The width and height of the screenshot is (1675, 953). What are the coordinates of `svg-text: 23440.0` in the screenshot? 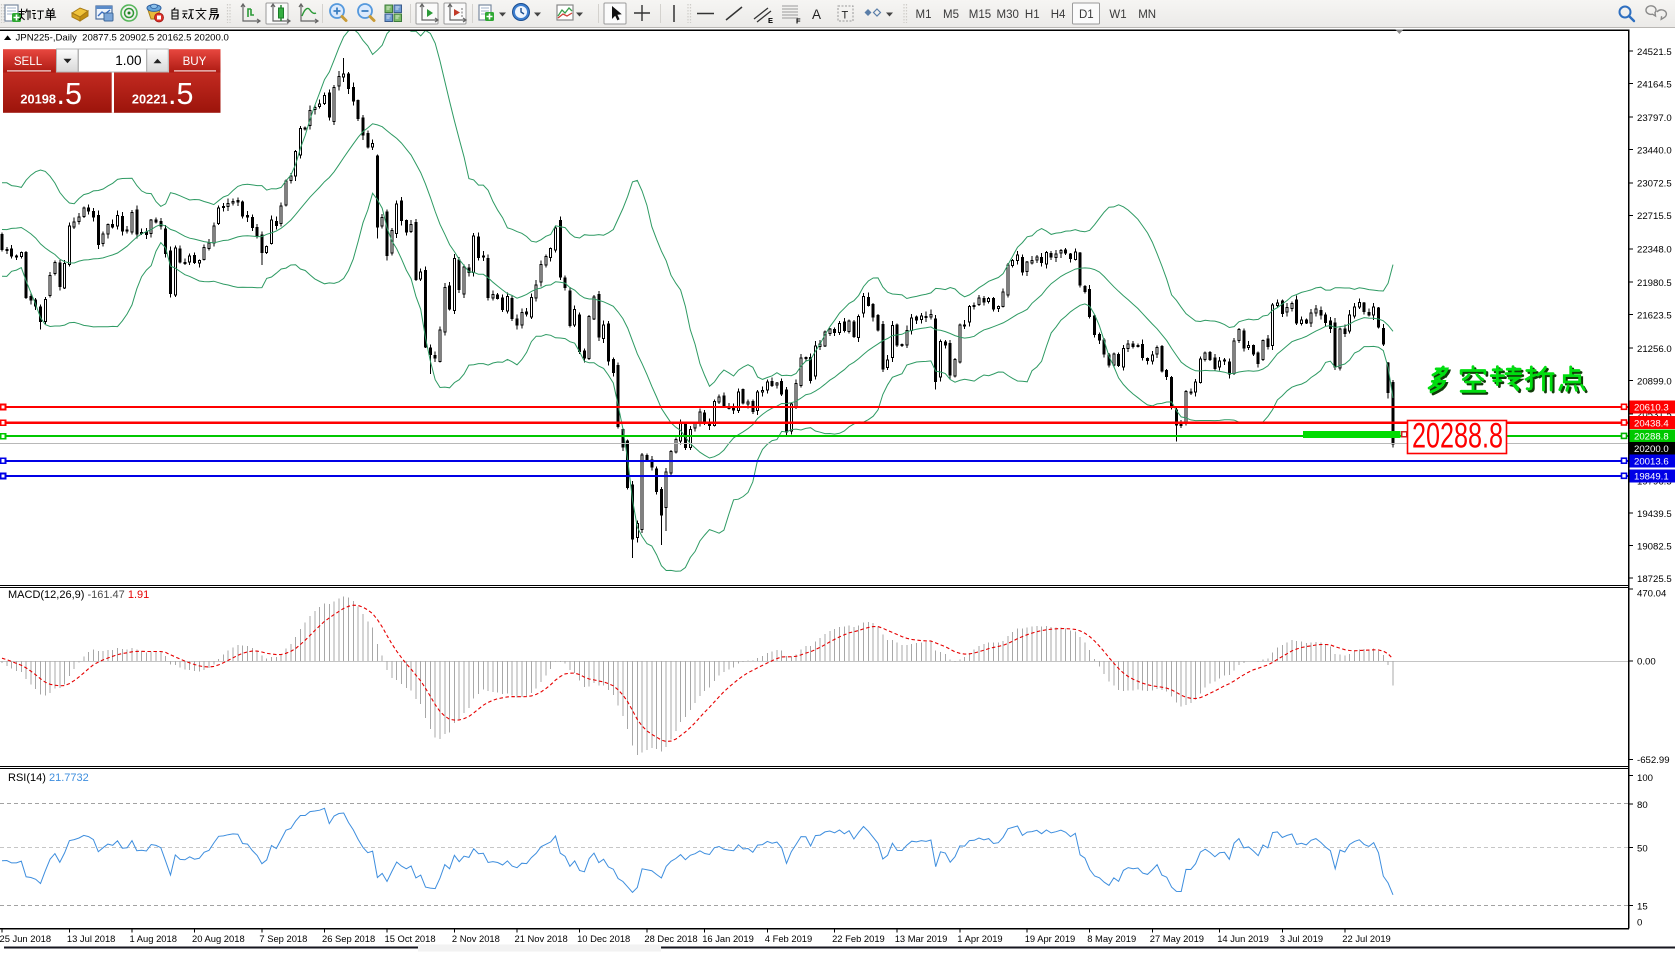 It's located at (1654, 150).